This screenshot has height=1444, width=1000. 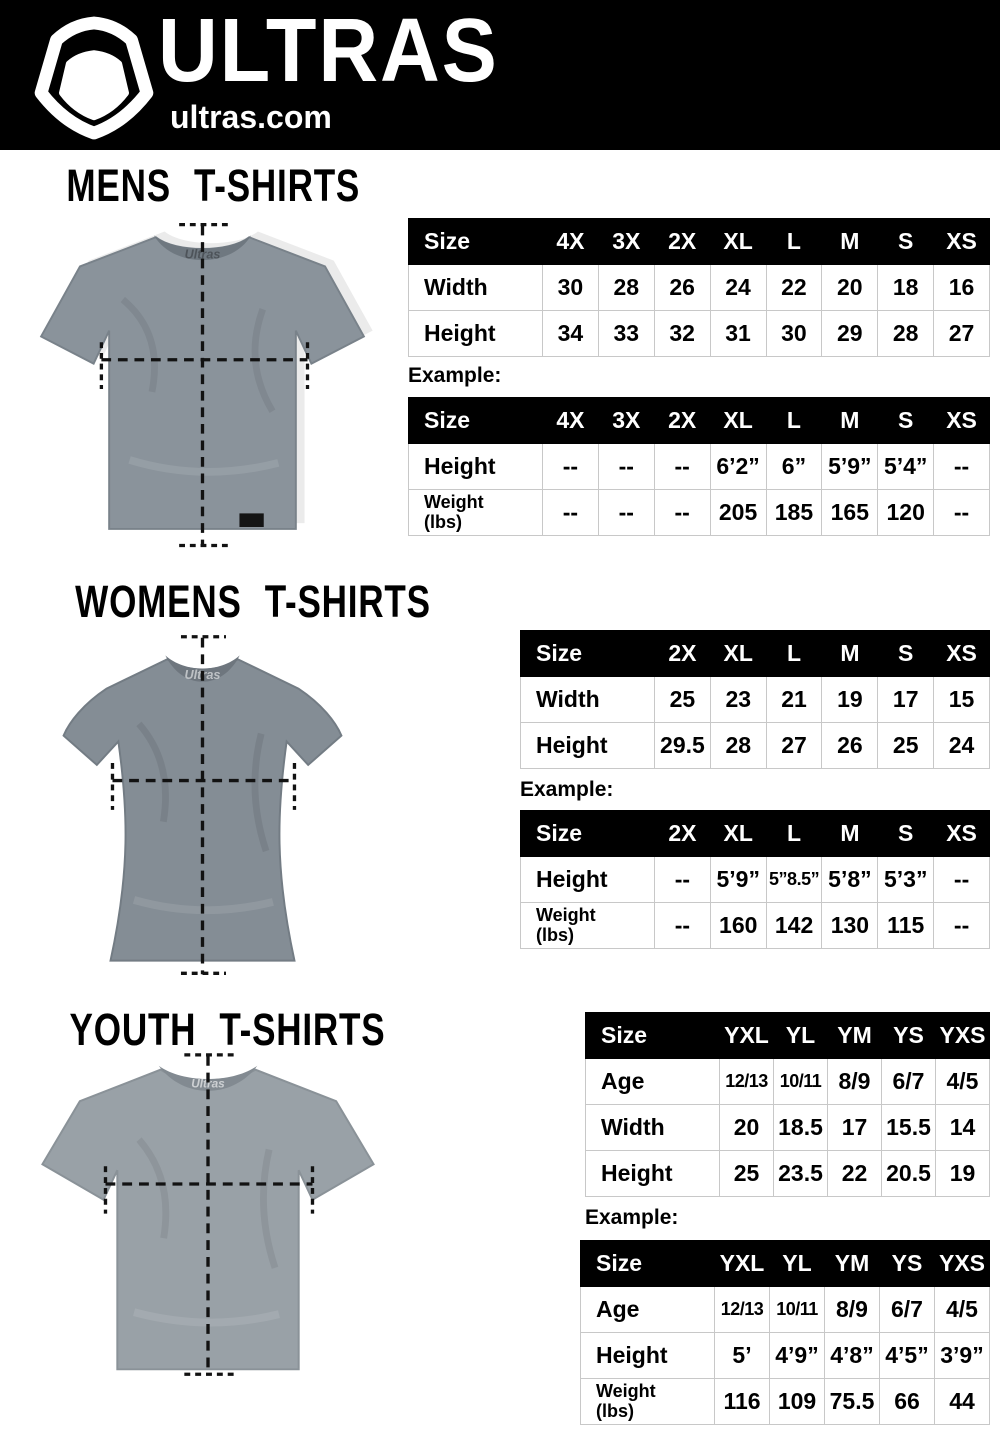 I want to click on table-row: Weight (lbs) 116 109 75.5 66 44, so click(x=785, y=1401).